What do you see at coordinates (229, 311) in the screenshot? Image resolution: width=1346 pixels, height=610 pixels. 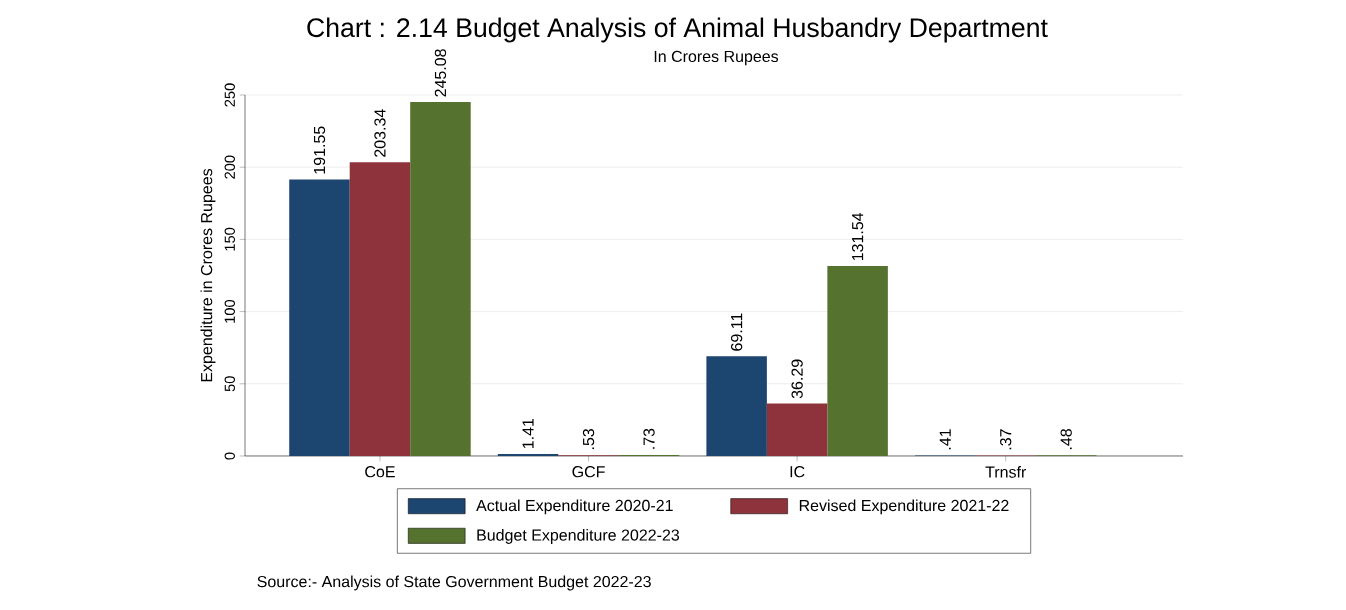 I see `y-tick-label: 100` at bounding box center [229, 311].